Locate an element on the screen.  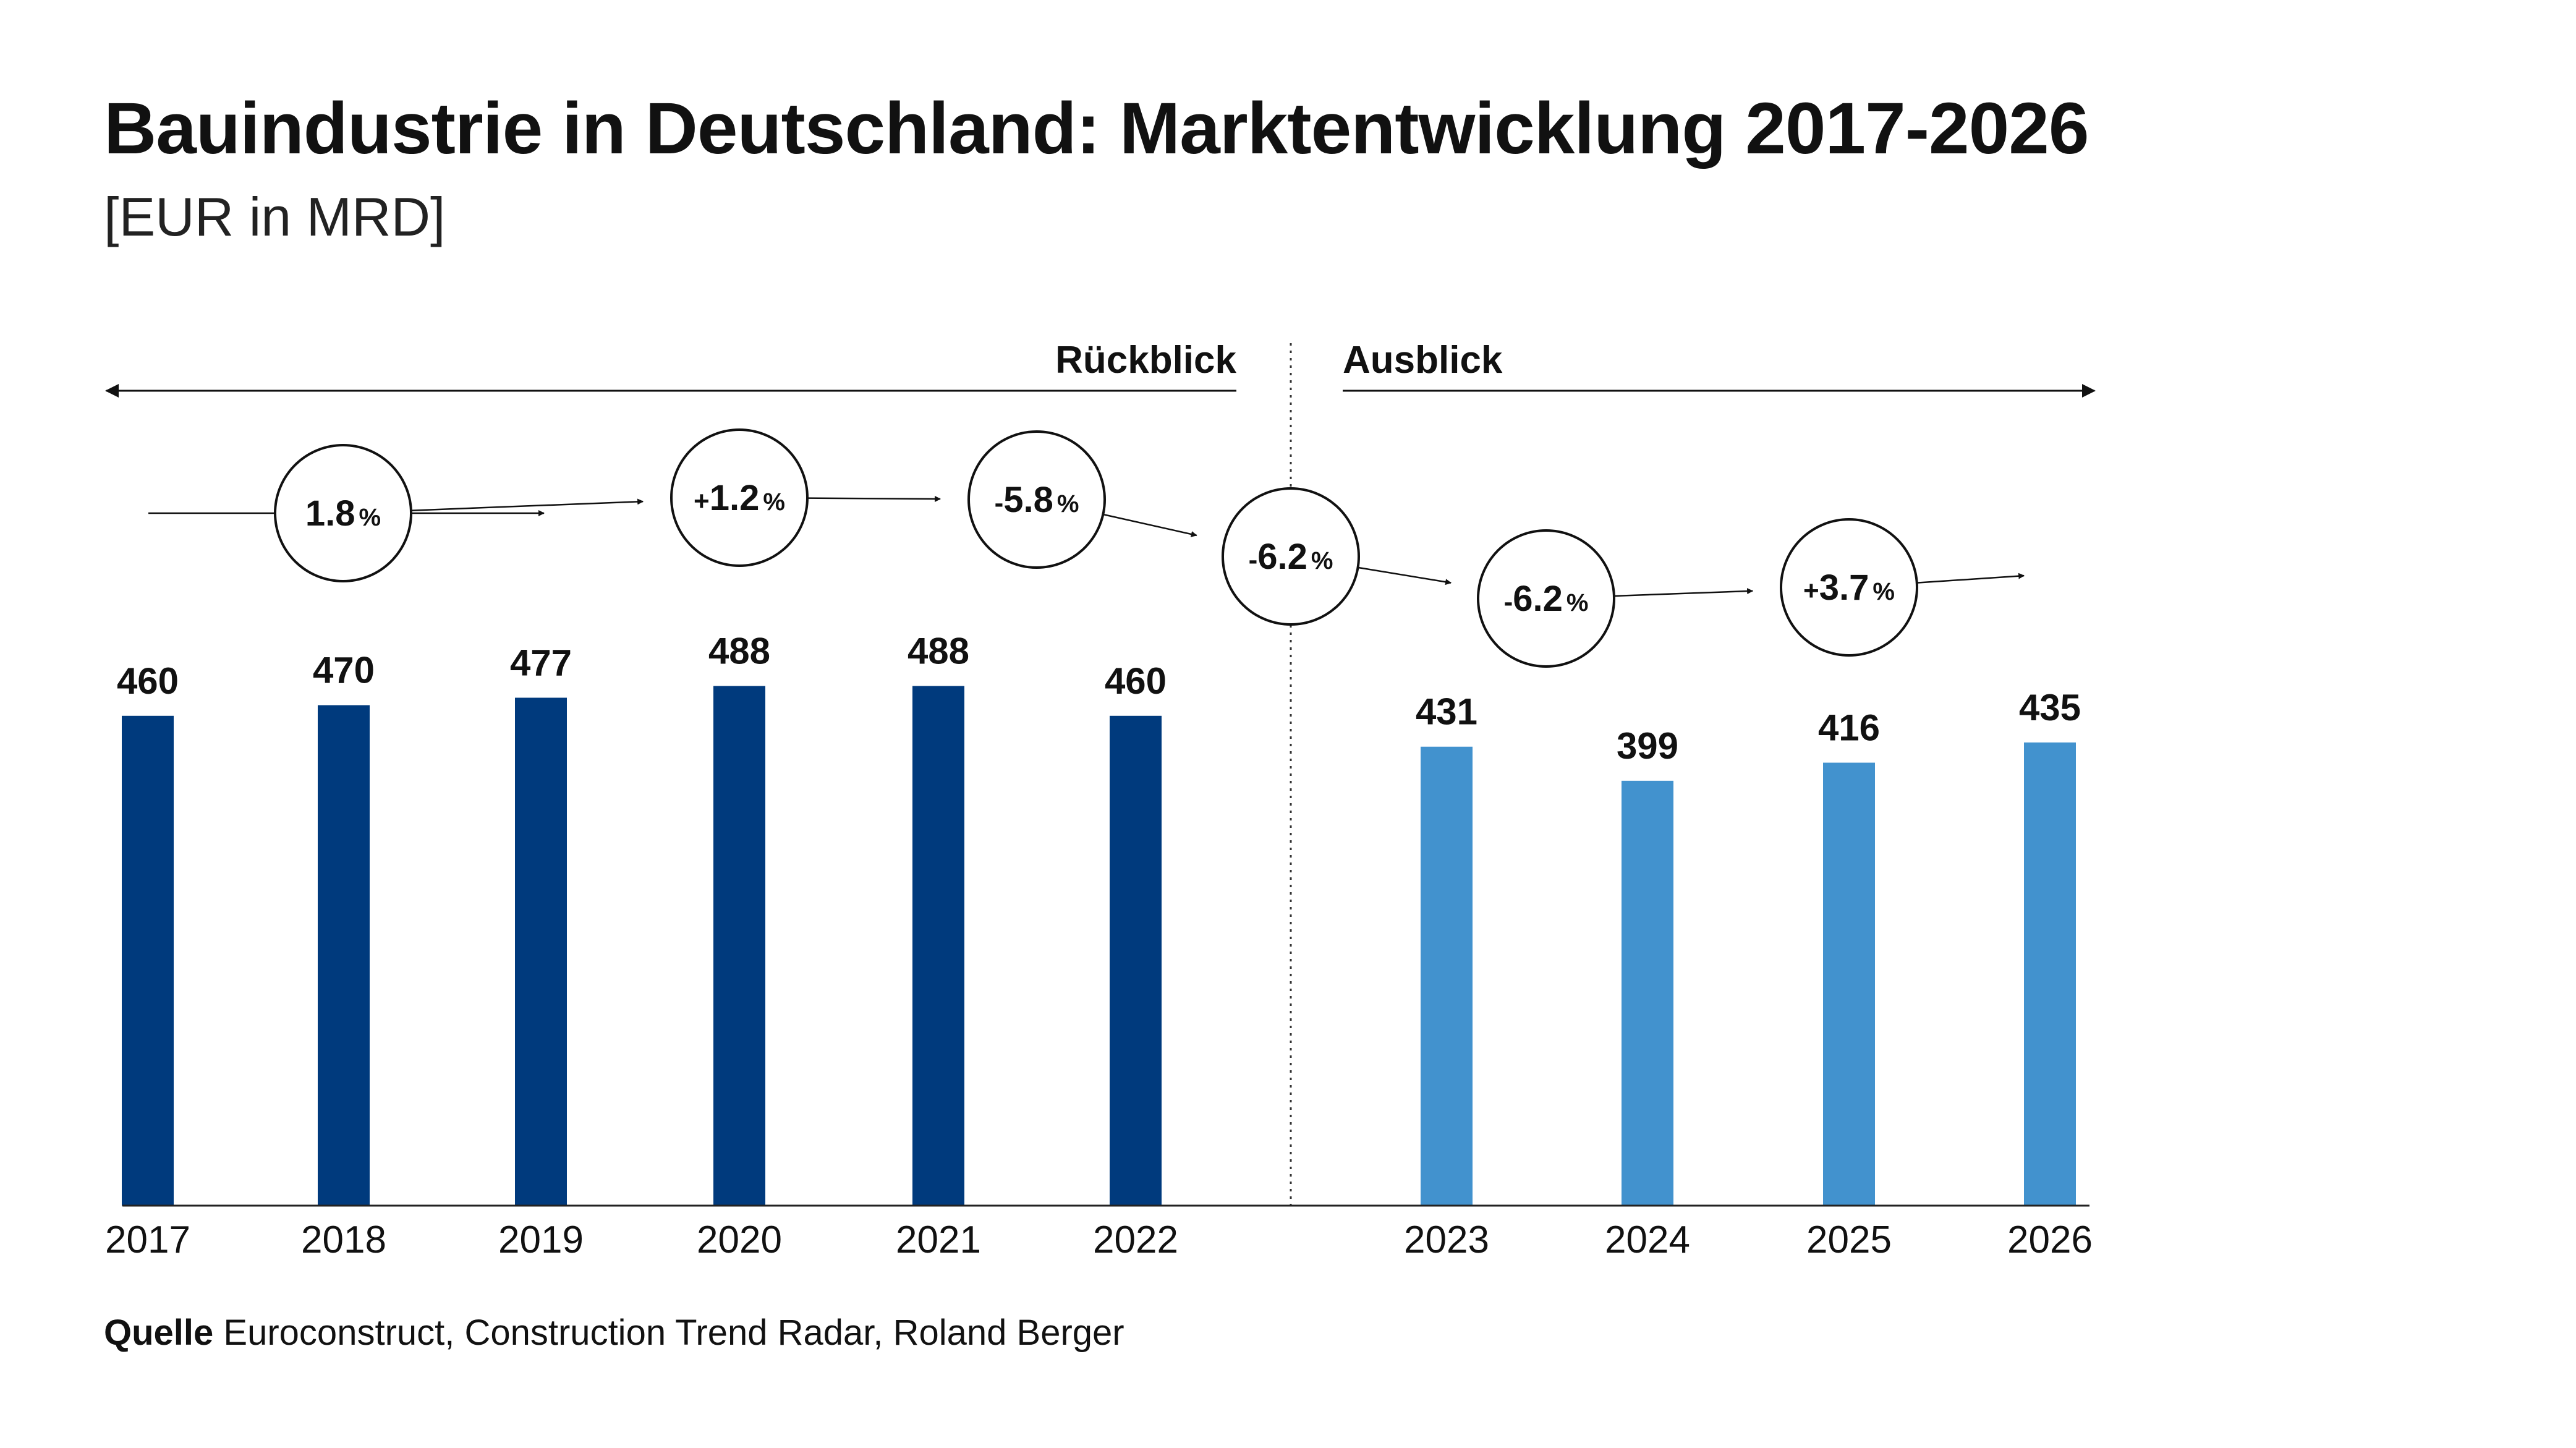
growth-label: -5.8% is located at coordinates (1037, 500).